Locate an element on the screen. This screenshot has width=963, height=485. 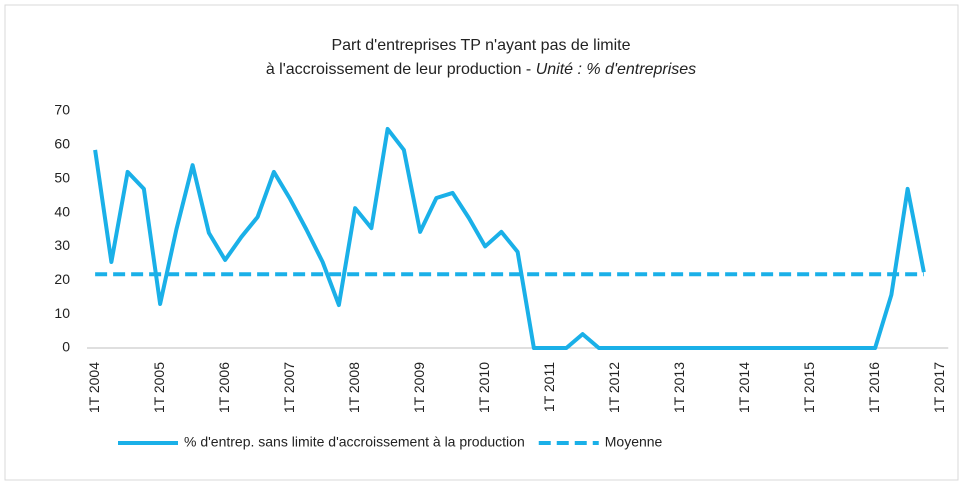
x-tick-label: 1T 2006 is located at coordinates (224, 387).